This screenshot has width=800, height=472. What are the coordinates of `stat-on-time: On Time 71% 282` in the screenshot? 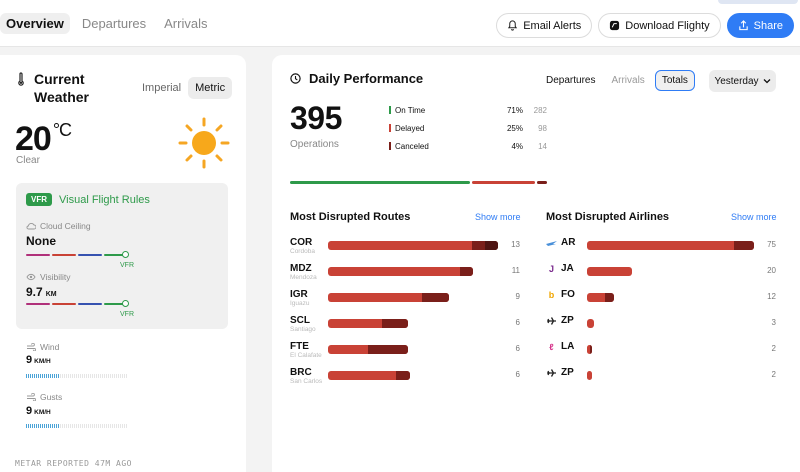 It's located at (468, 110).